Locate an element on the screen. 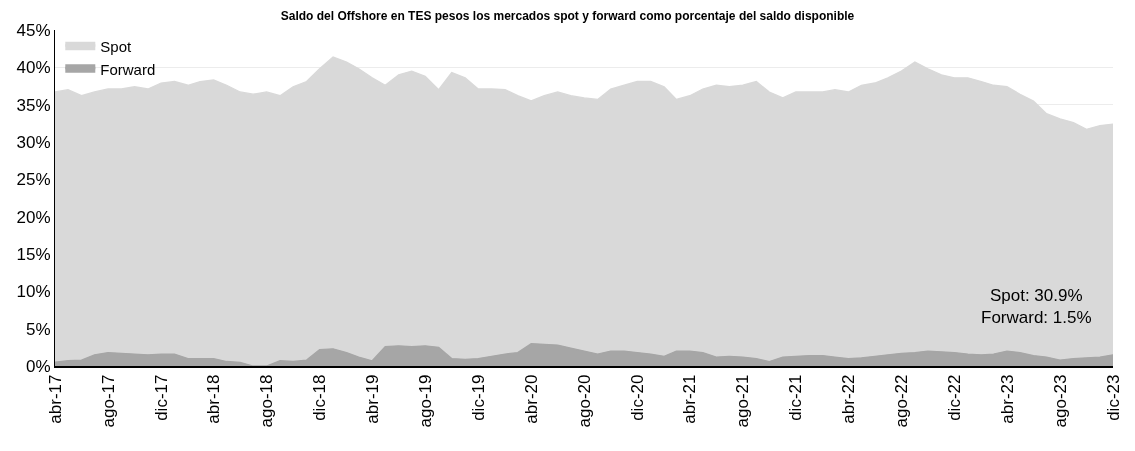 This screenshot has height=451, width=1135. x-tick-label: abr-19 is located at coordinates (372, 399).